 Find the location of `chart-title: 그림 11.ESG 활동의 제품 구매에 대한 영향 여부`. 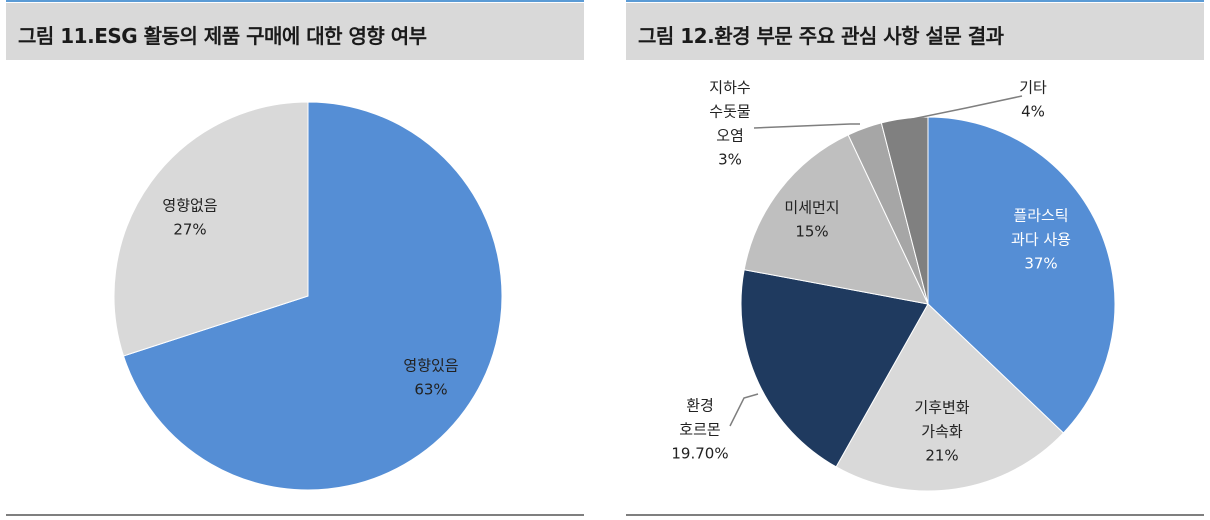

chart-title: 그림 11.ESG 활동의 제품 구매에 대한 영향 여부 is located at coordinates (222, 36).